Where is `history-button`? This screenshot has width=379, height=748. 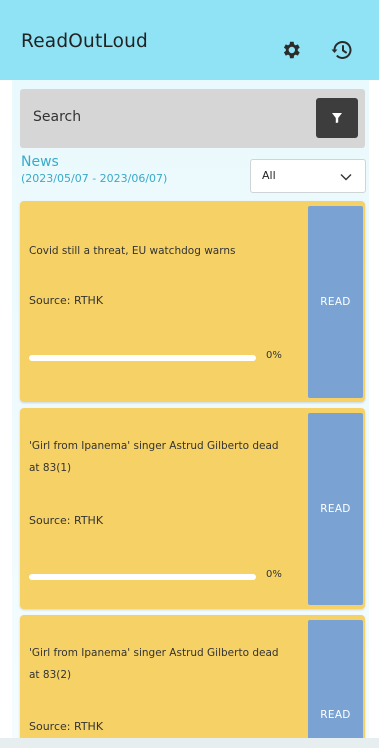 history-button is located at coordinates (342, 50).